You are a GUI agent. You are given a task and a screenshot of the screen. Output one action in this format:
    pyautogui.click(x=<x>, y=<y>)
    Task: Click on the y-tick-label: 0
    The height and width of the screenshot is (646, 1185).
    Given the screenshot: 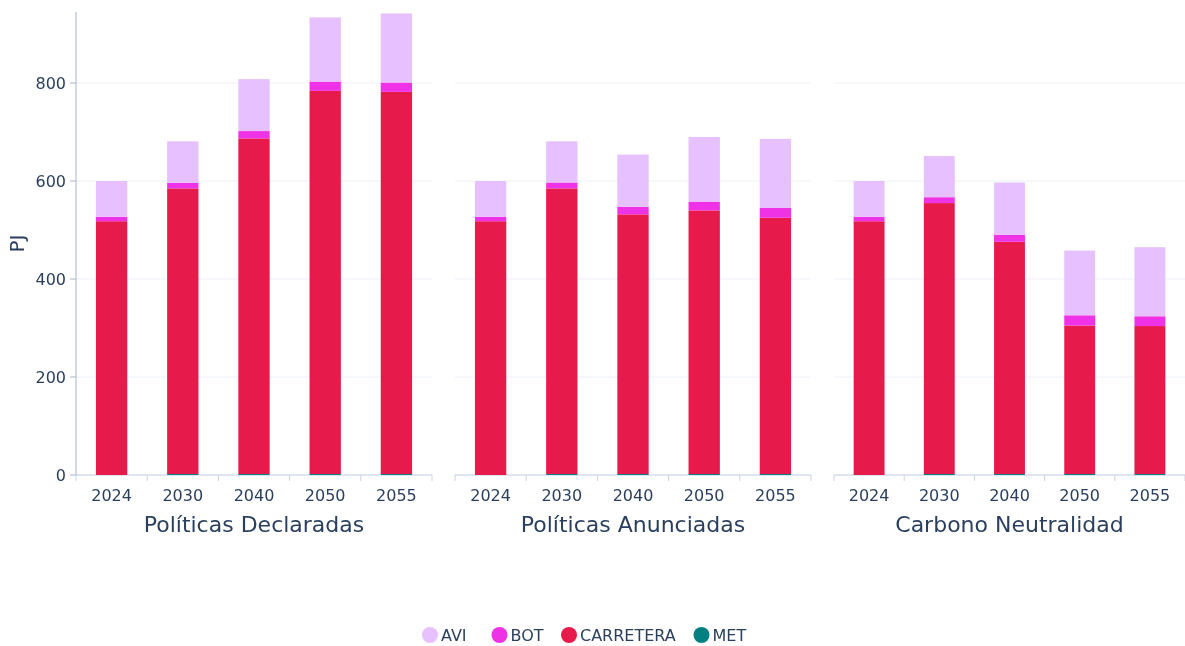 What is the action you would take?
    pyautogui.click(x=60, y=475)
    